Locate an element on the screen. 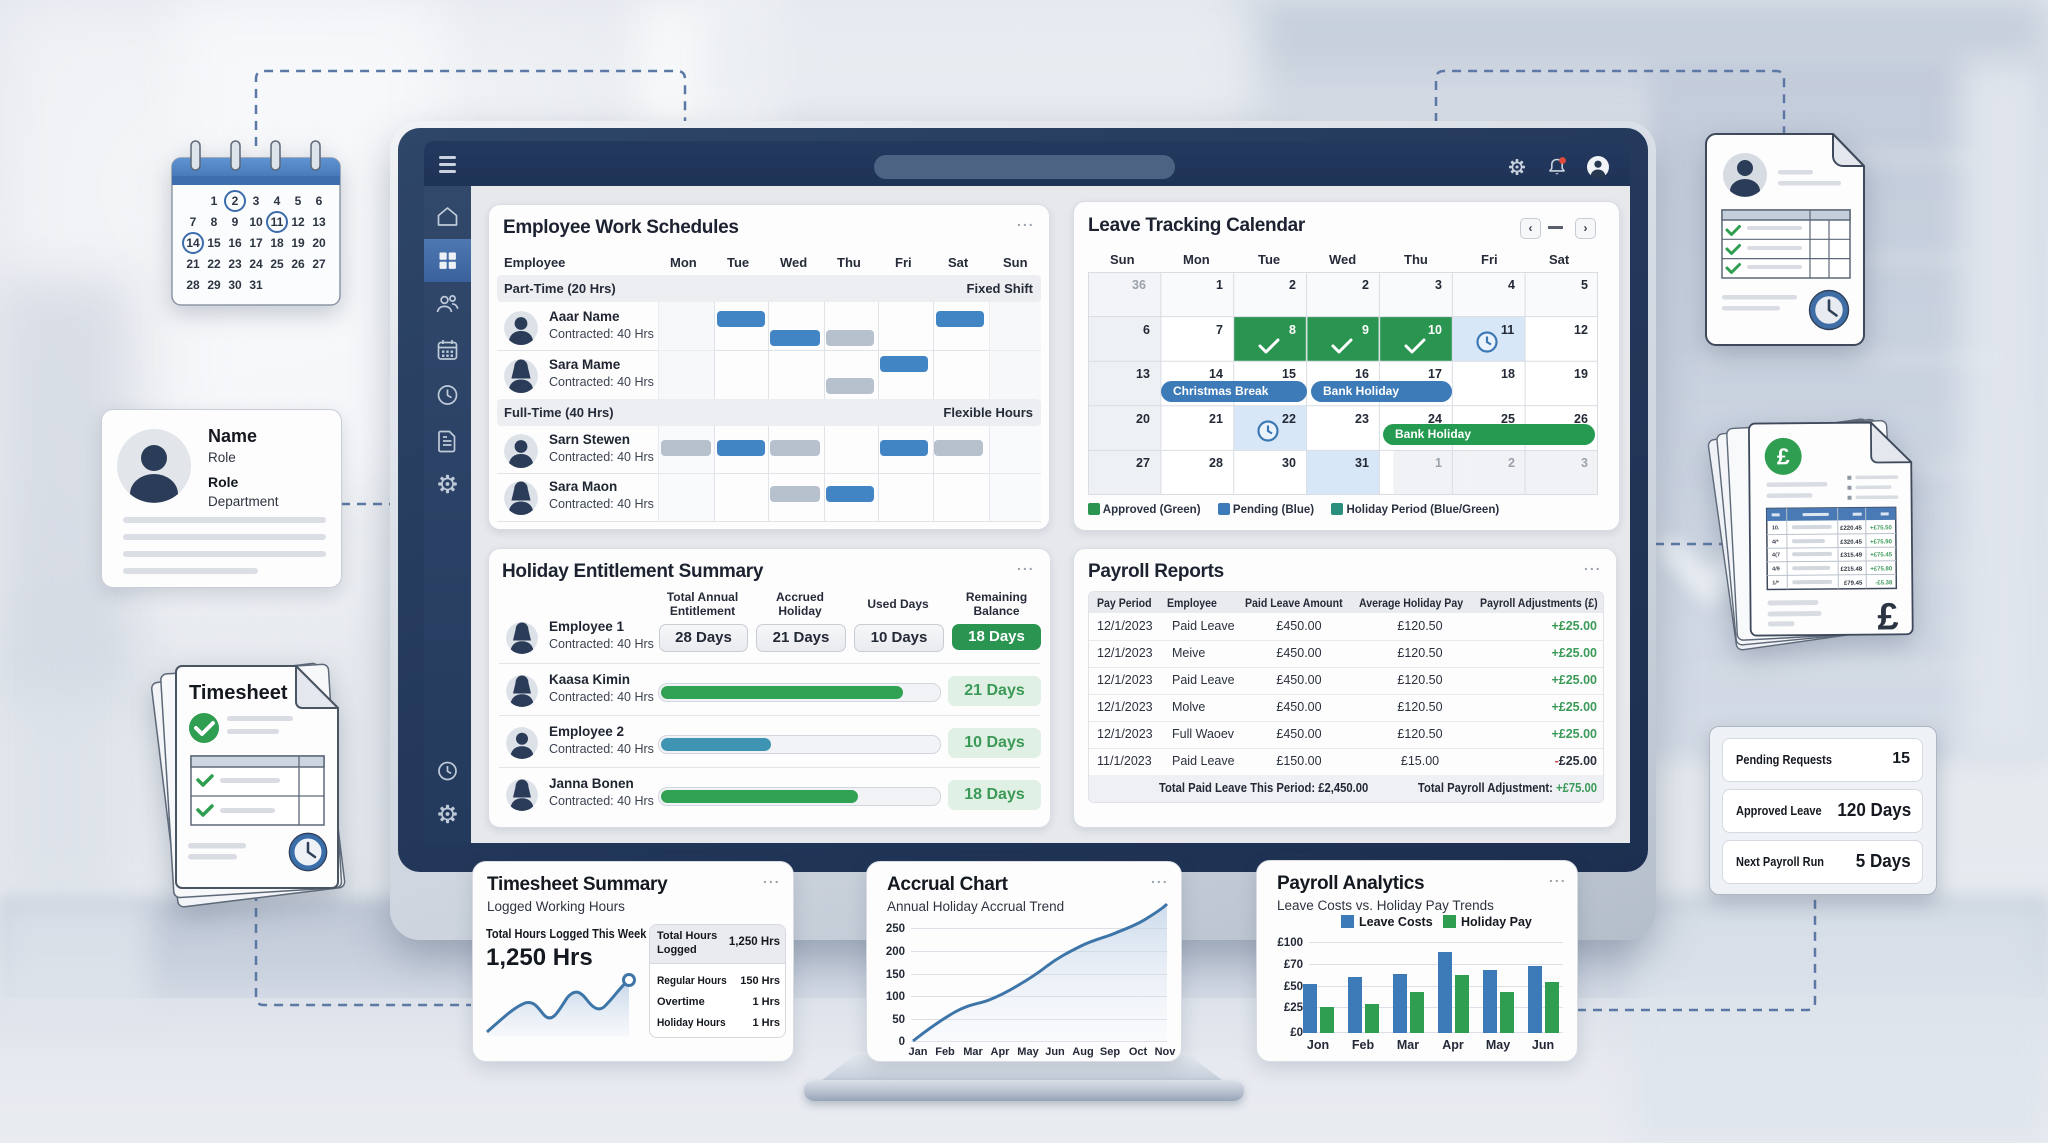 The height and width of the screenshot is (1143, 2048). svg-text: Nov is located at coordinates (1166, 1052).